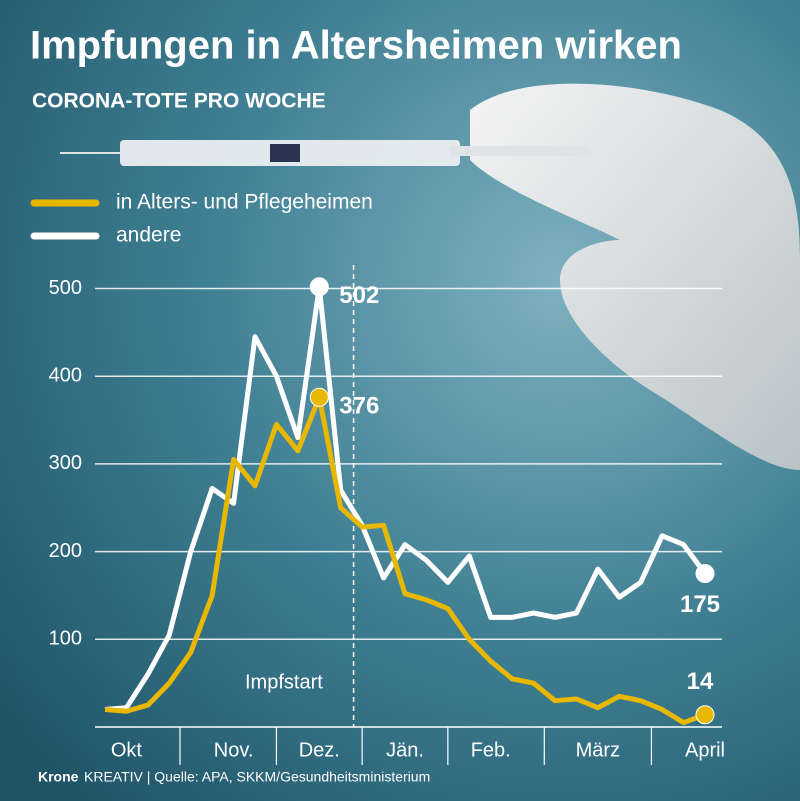  Describe the element at coordinates (705, 750) in the screenshot. I see `x-tick-label: April` at that location.